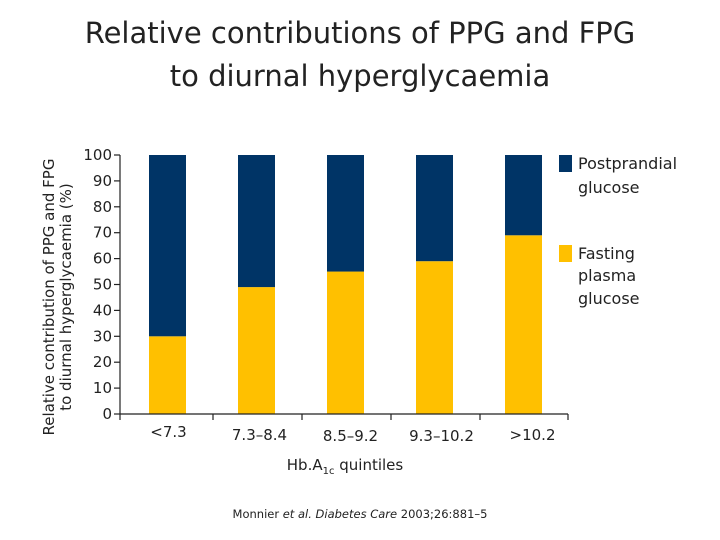 The image size is (720, 540). What do you see at coordinates (442, 514) in the screenshot?
I see `citation-reference: 2003;26:881–5` at bounding box center [442, 514].